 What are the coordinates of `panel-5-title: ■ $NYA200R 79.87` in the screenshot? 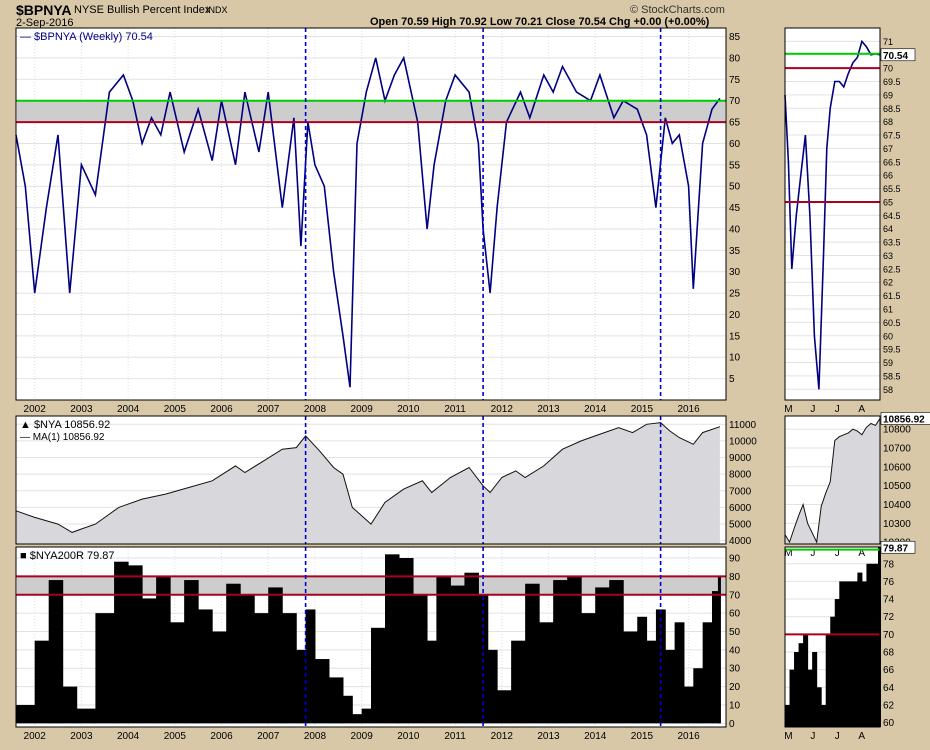 It's located at (67, 556).